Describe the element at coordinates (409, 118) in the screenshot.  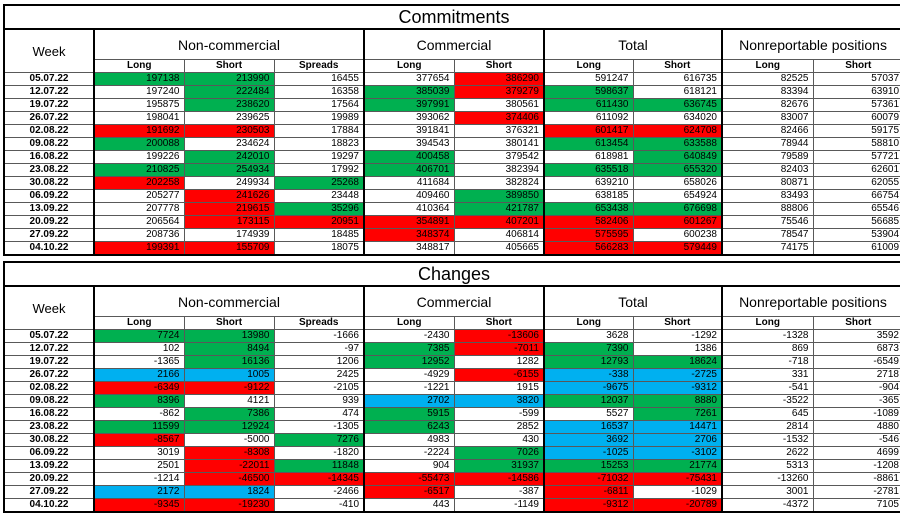
I see `value-cell: 393062` at that location.